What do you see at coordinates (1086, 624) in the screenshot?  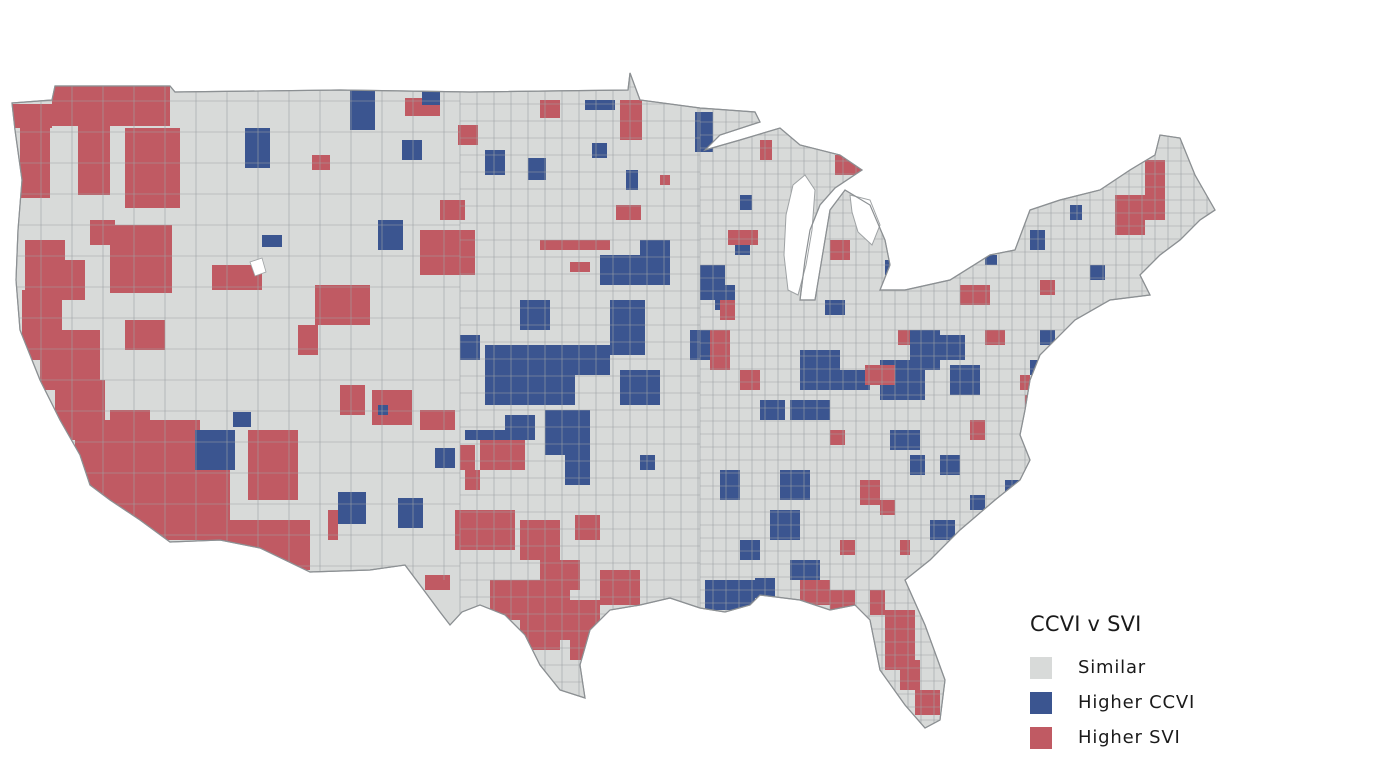 I see `legend-title: CCVI v SVI` at bounding box center [1086, 624].